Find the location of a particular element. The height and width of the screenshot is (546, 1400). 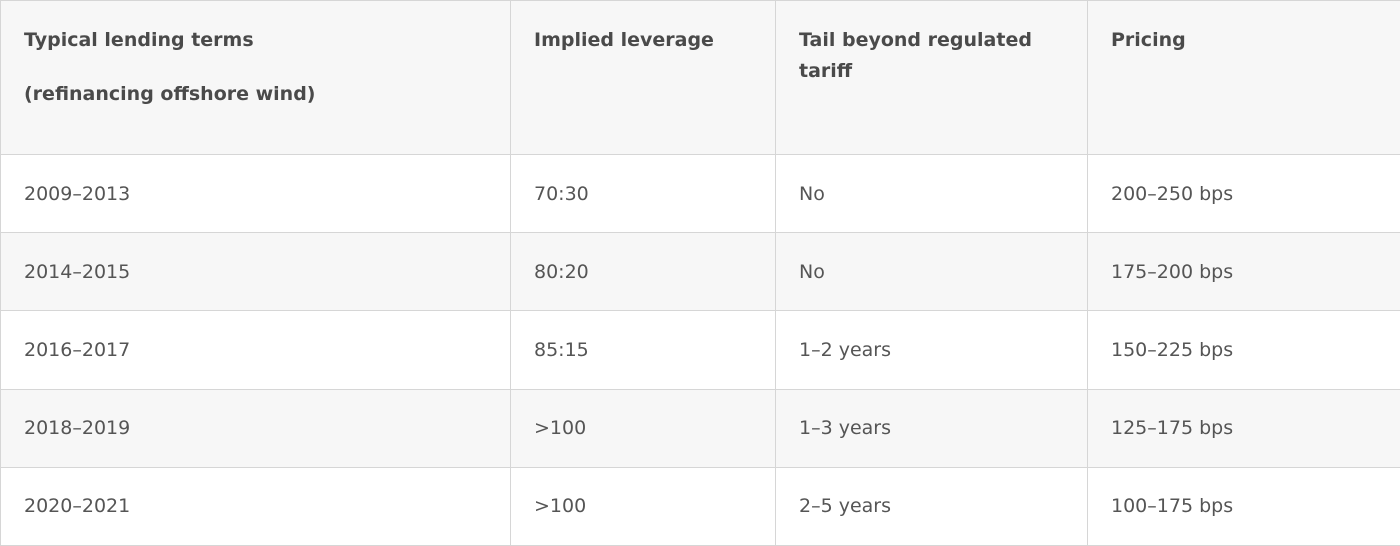

cell-period: 2016–2017 is located at coordinates (255, 350).